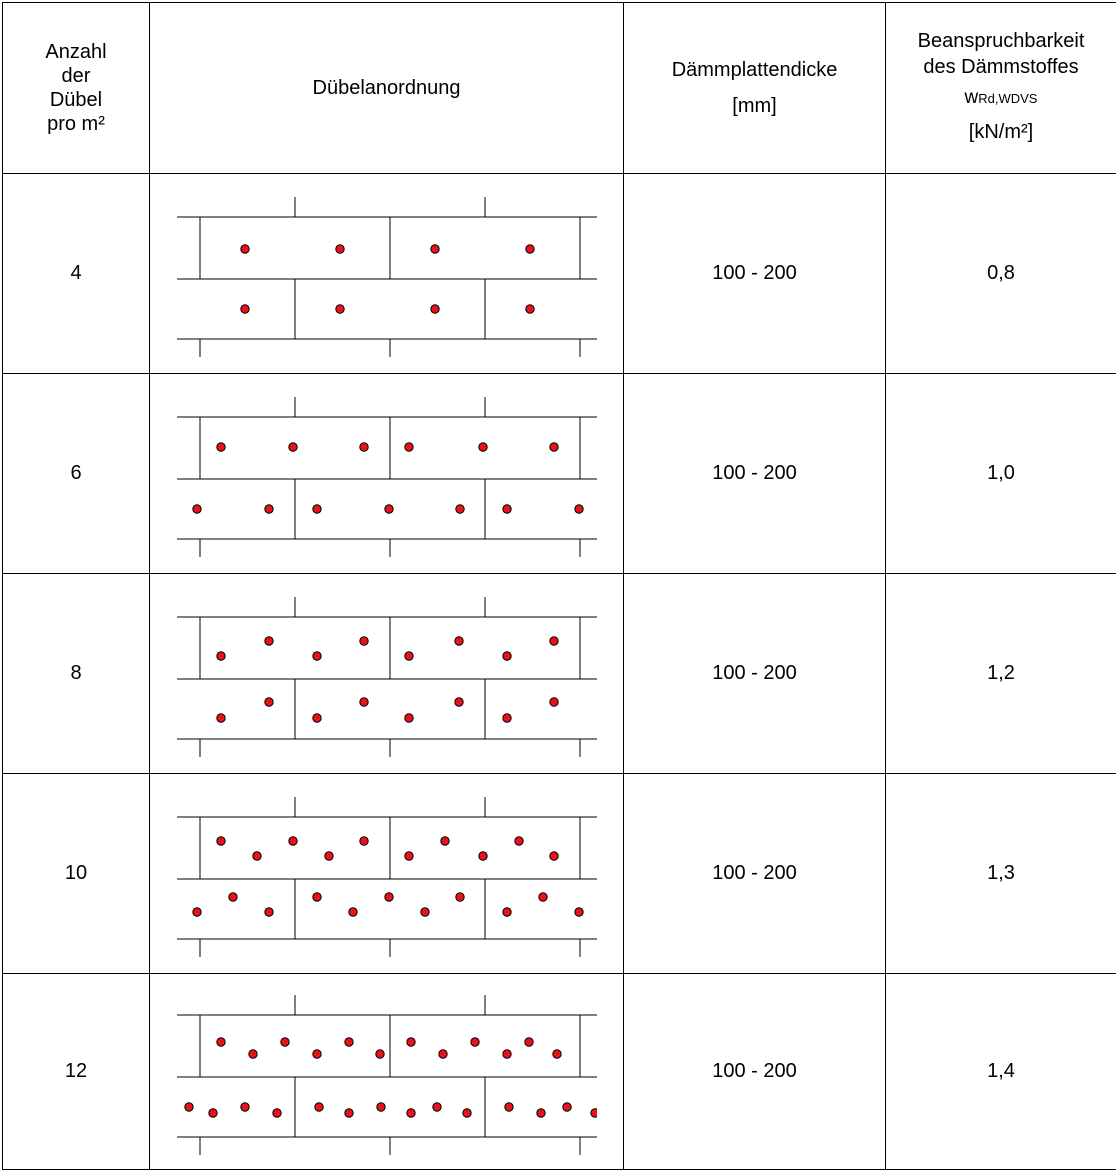  What do you see at coordinates (754, 106) in the screenshot?
I see `header-line: [mm]` at bounding box center [754, 106].